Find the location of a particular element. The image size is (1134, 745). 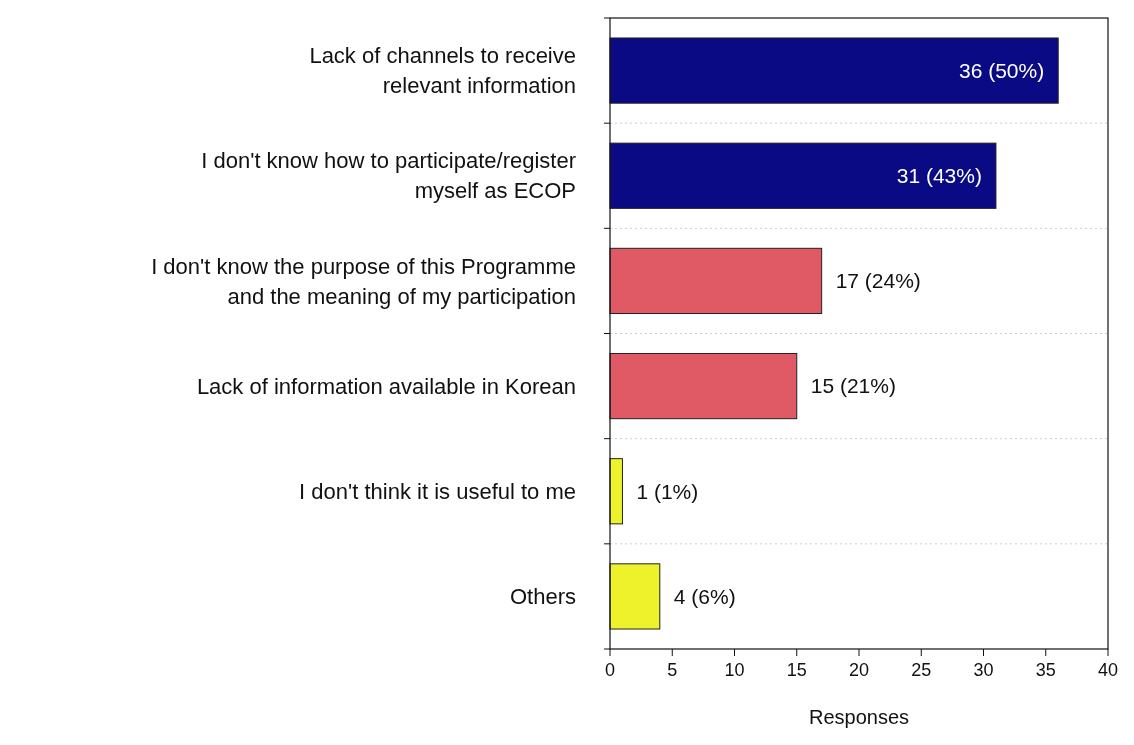

data-label: 17 (24%) is located at coordinates (878, 281).